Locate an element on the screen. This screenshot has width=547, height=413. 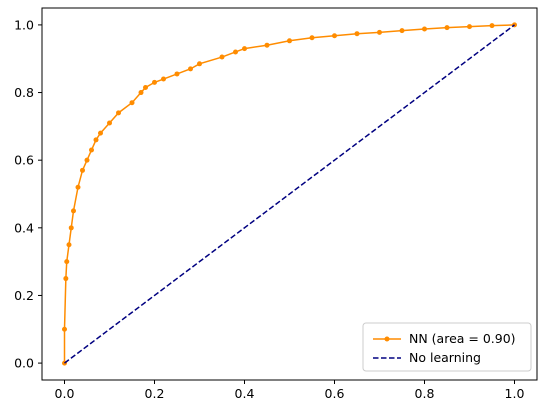
legend-box is located at coordinates (447, 347).